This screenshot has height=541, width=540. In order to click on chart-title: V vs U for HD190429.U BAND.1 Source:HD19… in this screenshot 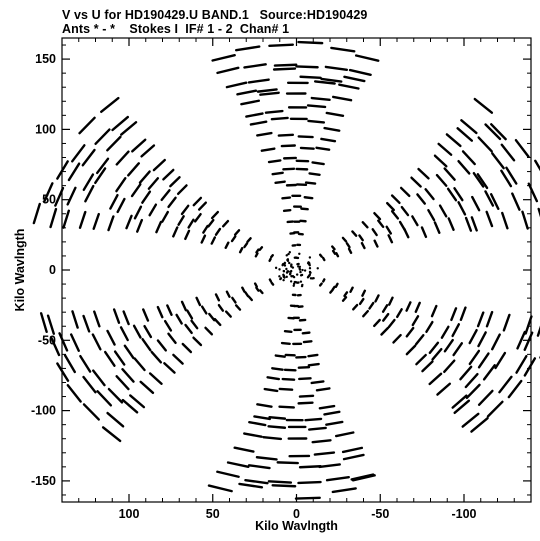, I will do `click(215, 15)`.